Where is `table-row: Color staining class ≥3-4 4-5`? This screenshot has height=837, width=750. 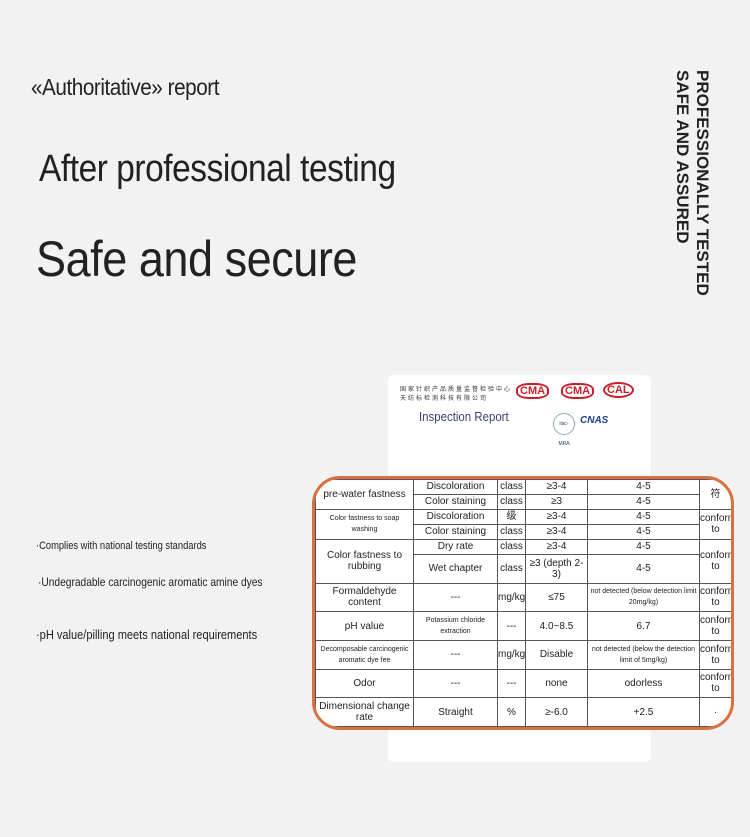
table-row: Color staining class ≥3-4 4-5 is located at coordinates (524, 531).